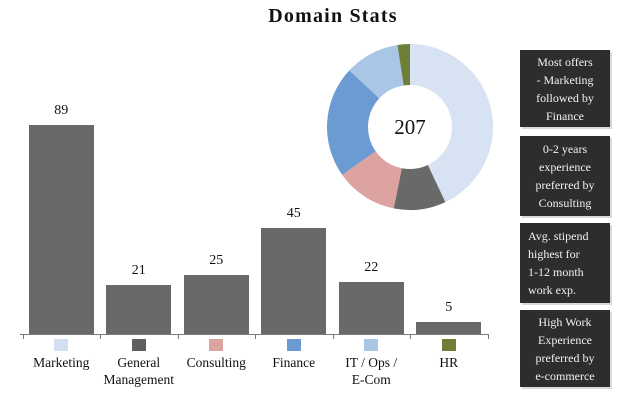 The height and width of the screenshot is (400, 638). I want to click on bar-value-consulting: 25, so click(216, 260).